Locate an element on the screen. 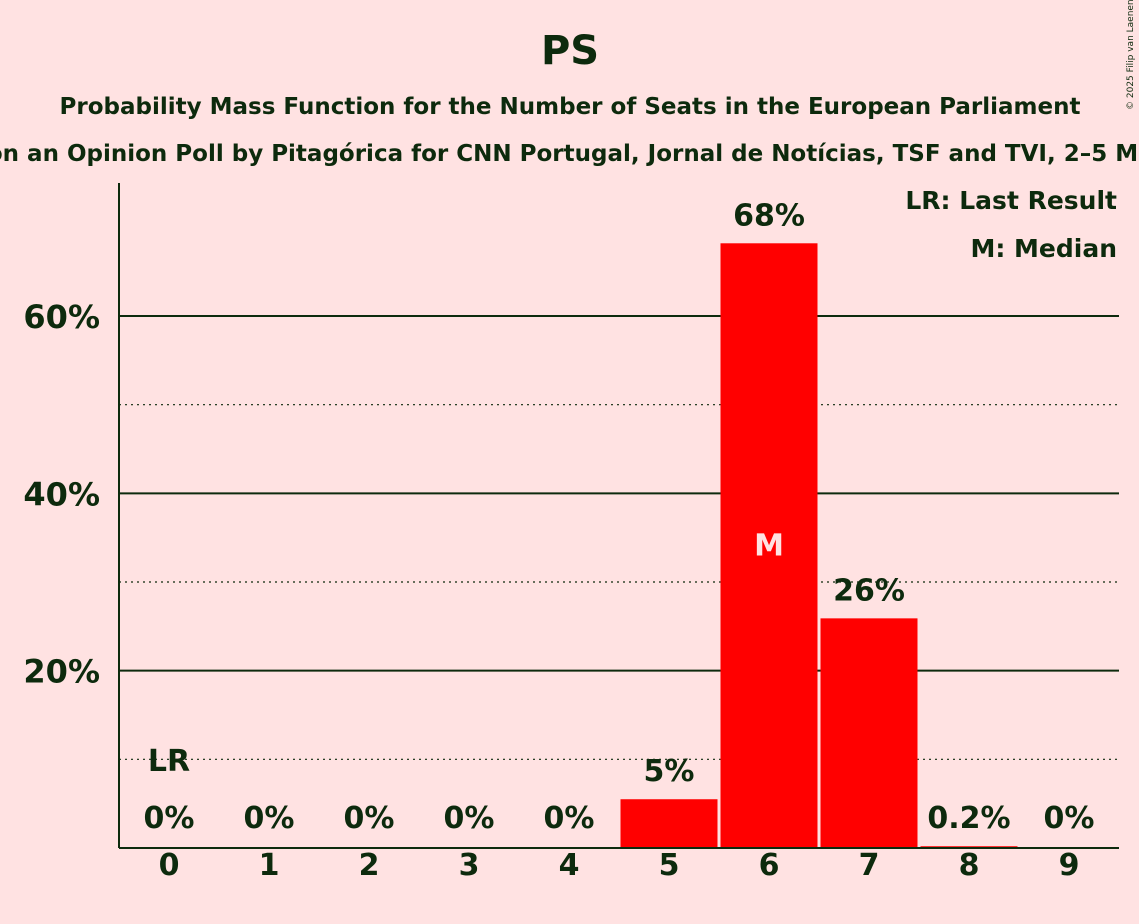 The width and height of the screenshot is (1139, 924). x-tick-label: 3 is located at coordinates (469, 865).